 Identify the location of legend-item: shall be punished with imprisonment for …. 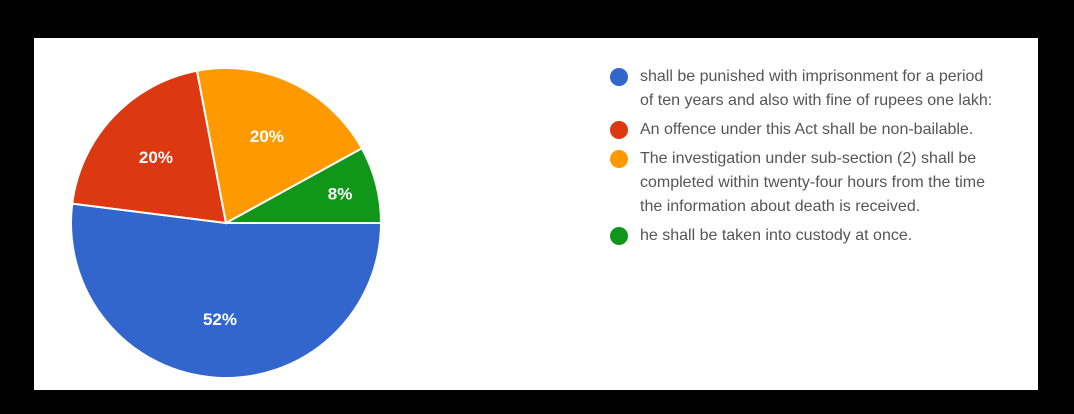
(820, 89).